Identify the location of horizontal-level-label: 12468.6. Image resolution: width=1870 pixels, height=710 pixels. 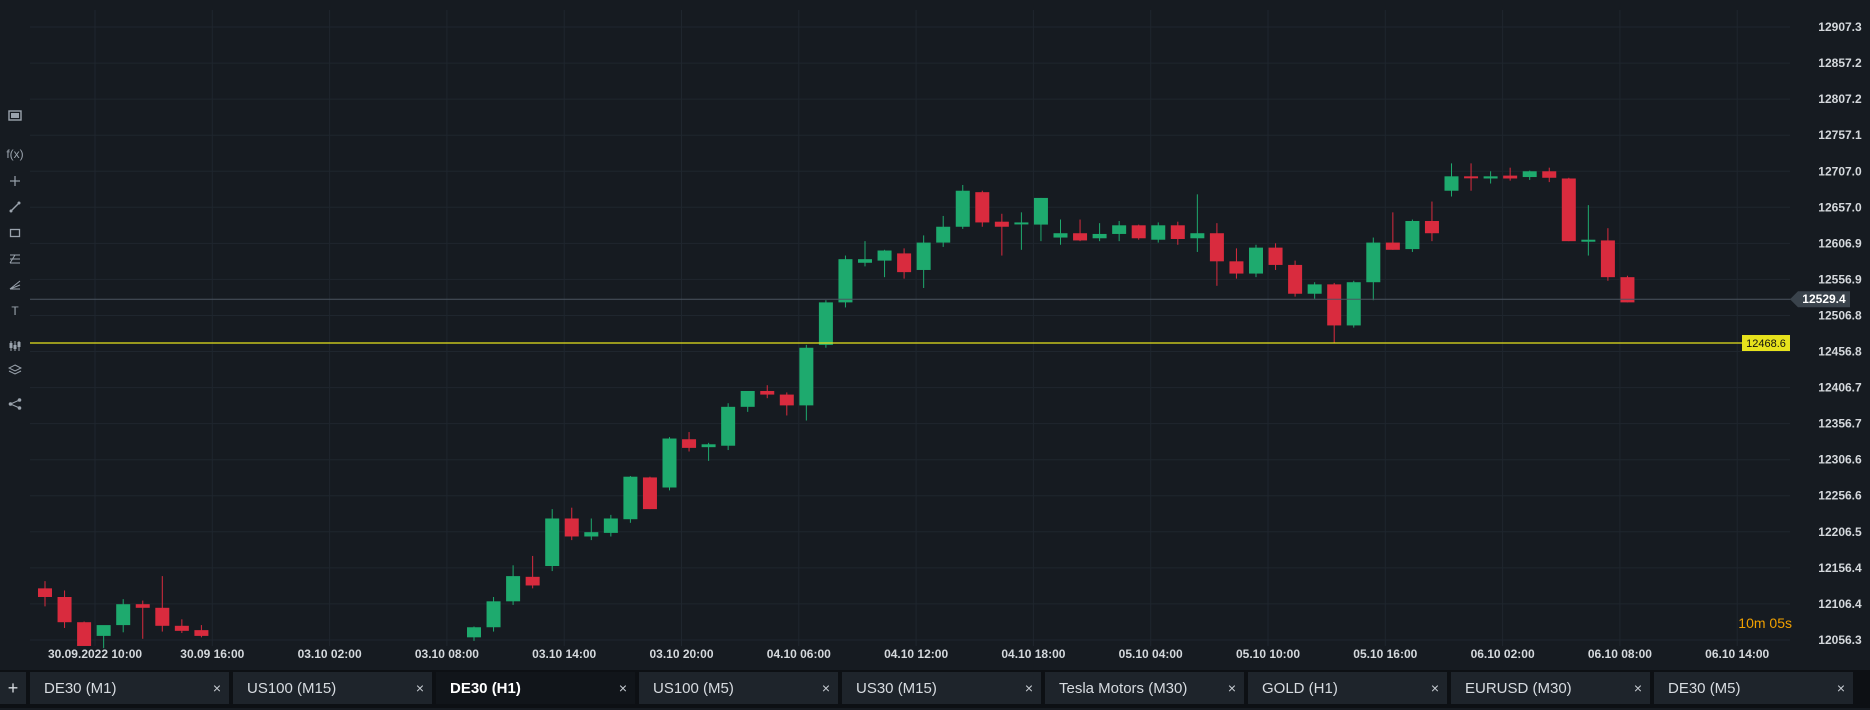
(1766, 344).